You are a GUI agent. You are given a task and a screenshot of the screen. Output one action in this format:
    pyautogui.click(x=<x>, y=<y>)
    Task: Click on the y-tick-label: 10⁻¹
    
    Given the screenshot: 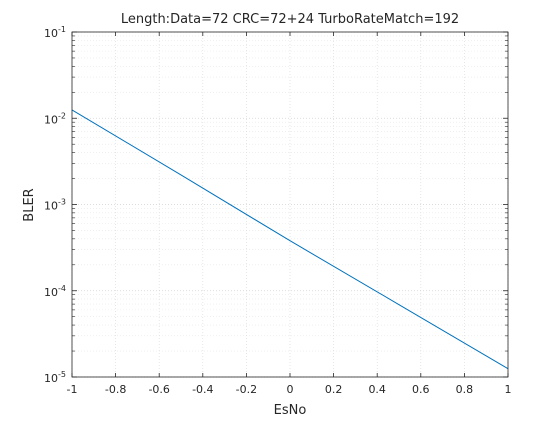 What is the action you would take?
    pyautogui.click(x=55, y=32)
    